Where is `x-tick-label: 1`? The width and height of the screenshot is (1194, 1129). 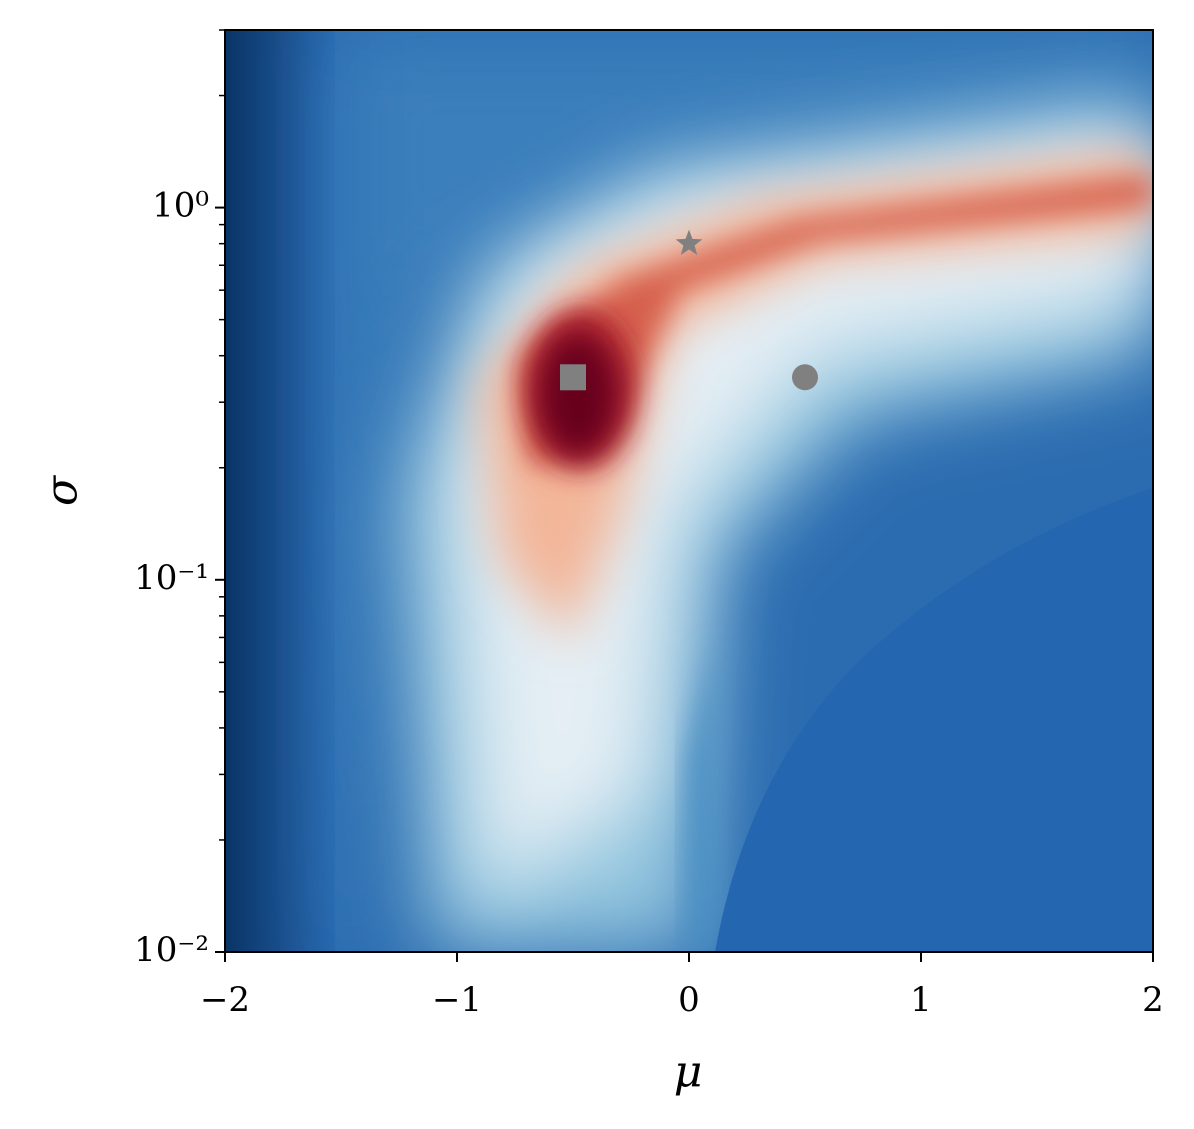
x-tick-label: 1 is located at coordinates (921, 1000).